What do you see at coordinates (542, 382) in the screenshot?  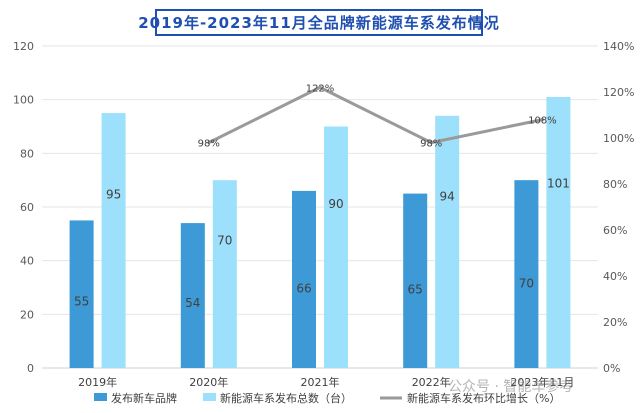 I see `x-tick-label: 2023年11月` at bounding box center [542, 382].